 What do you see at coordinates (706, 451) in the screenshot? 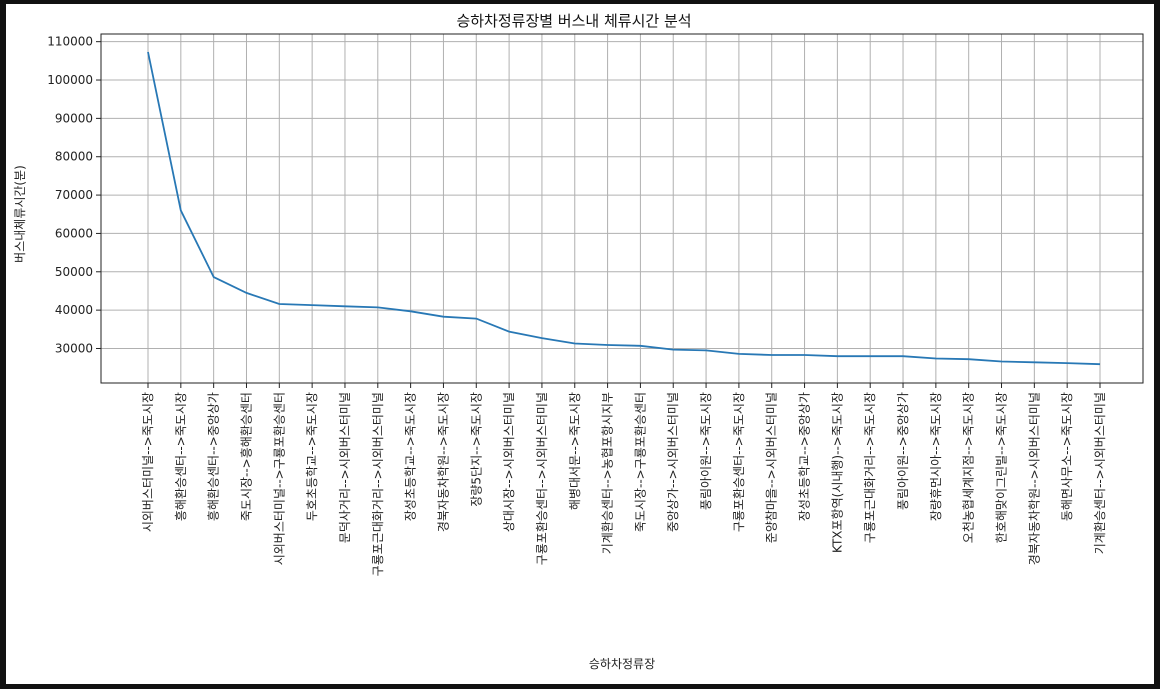
I see `x-tick-label: 풍림아이원-->죽도시장` at bounding box center [706, 451].